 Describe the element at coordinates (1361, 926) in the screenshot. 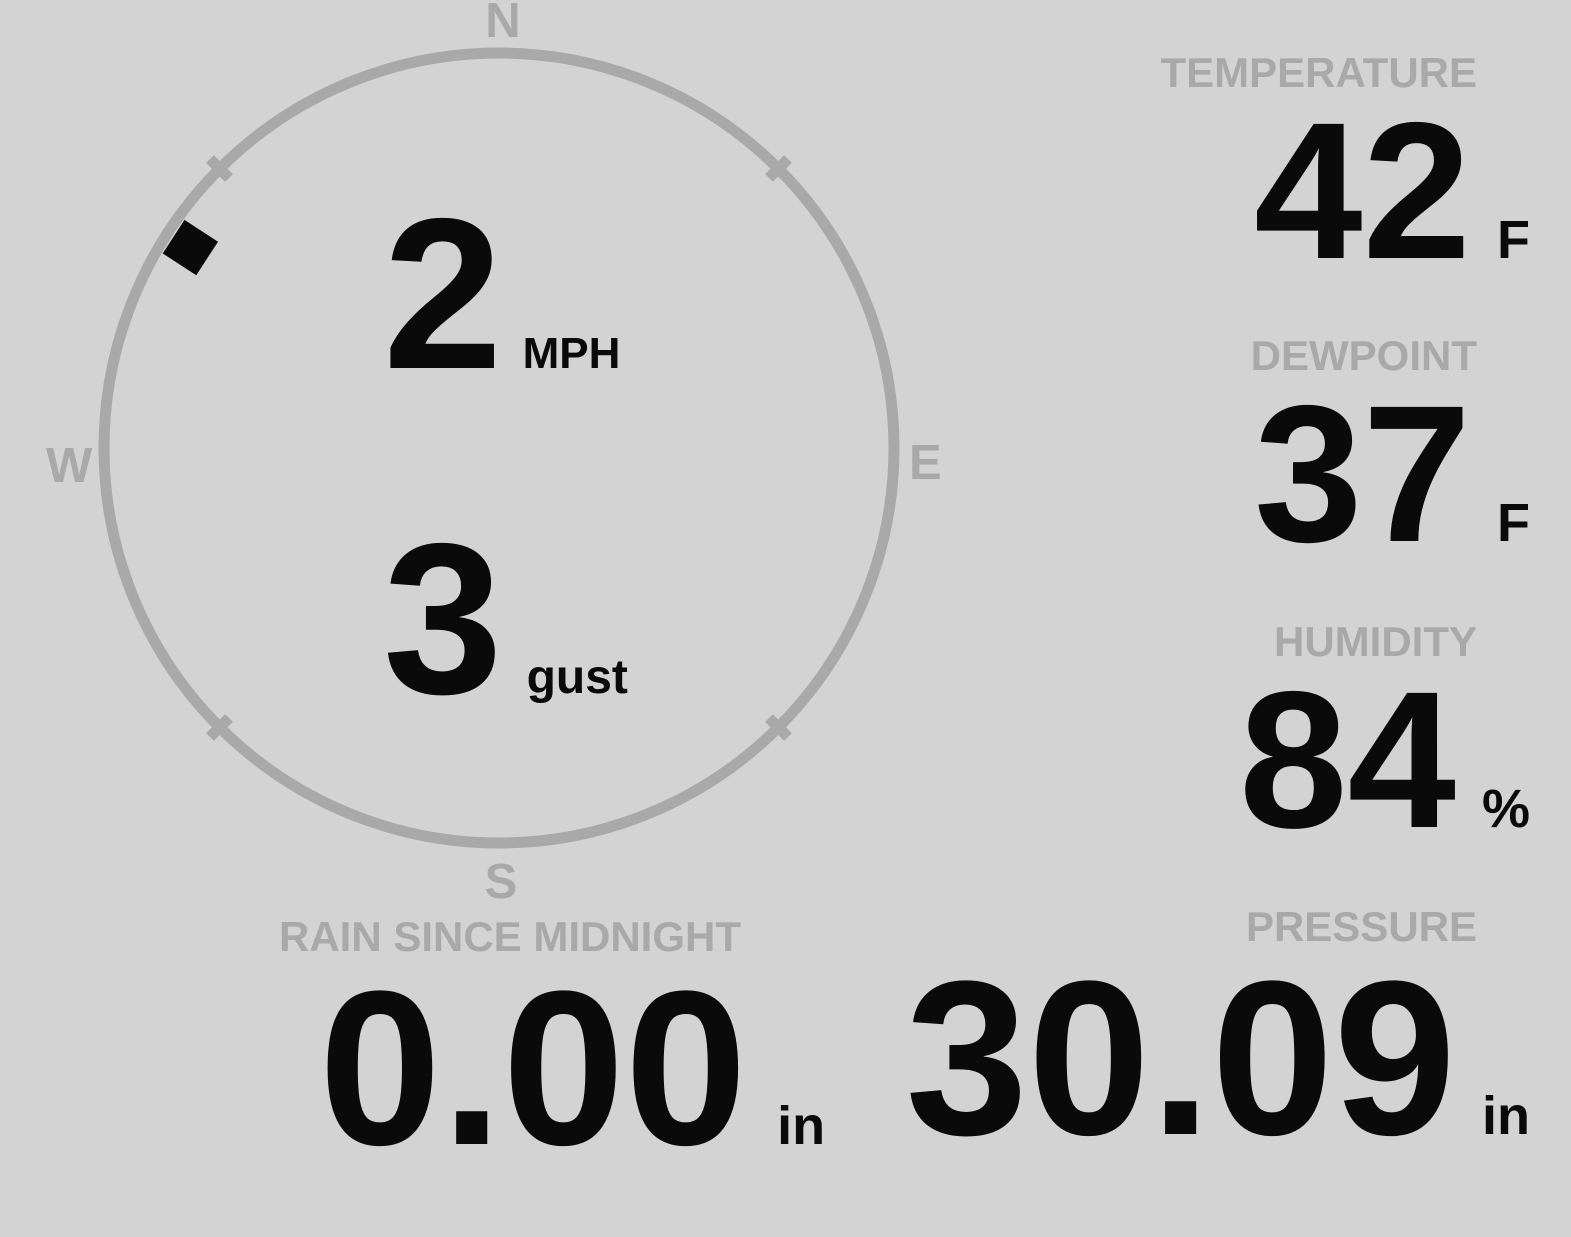

I see `pressure-label: PRESSURE` at that location.